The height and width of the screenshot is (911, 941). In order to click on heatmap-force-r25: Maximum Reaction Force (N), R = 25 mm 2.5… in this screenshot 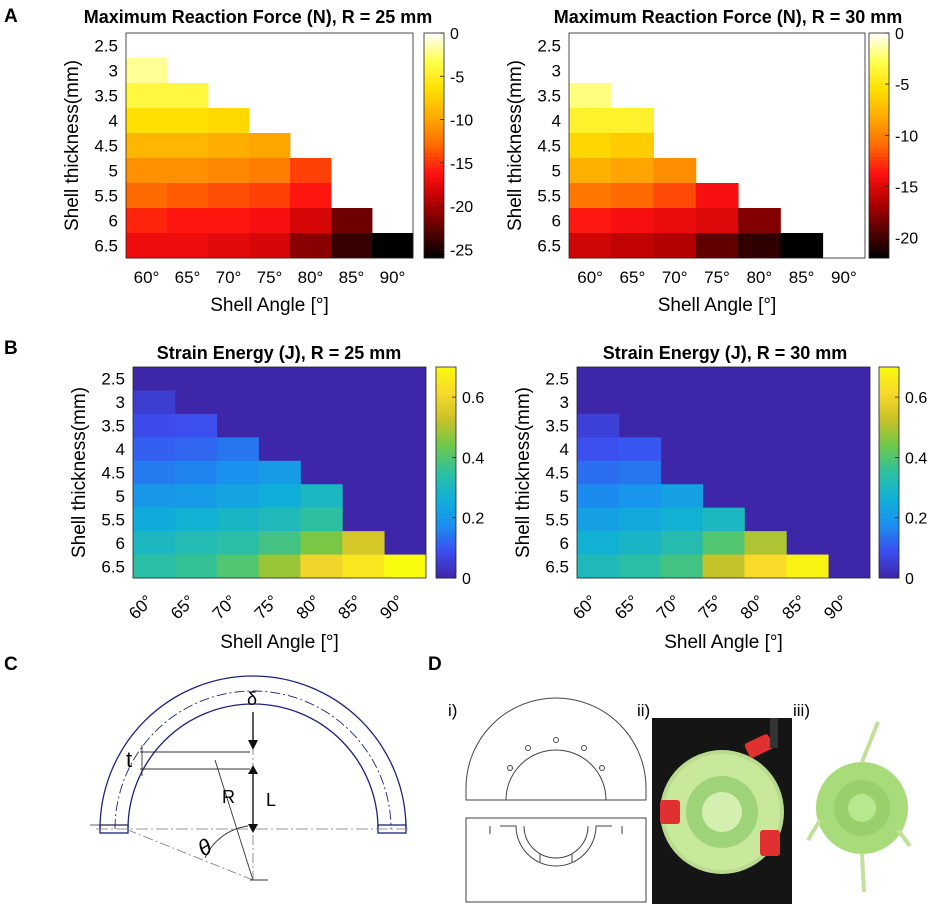, I will do `click(267, 161)`.